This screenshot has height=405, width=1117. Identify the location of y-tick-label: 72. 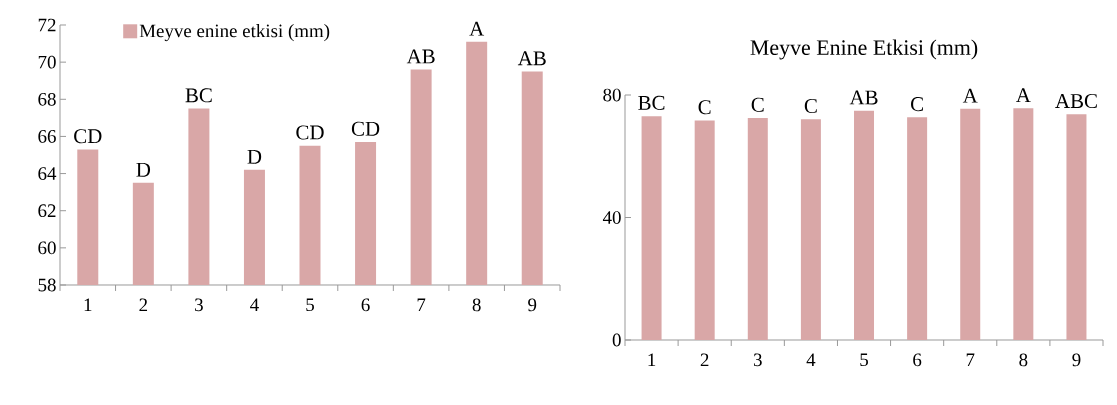
(47, 25).